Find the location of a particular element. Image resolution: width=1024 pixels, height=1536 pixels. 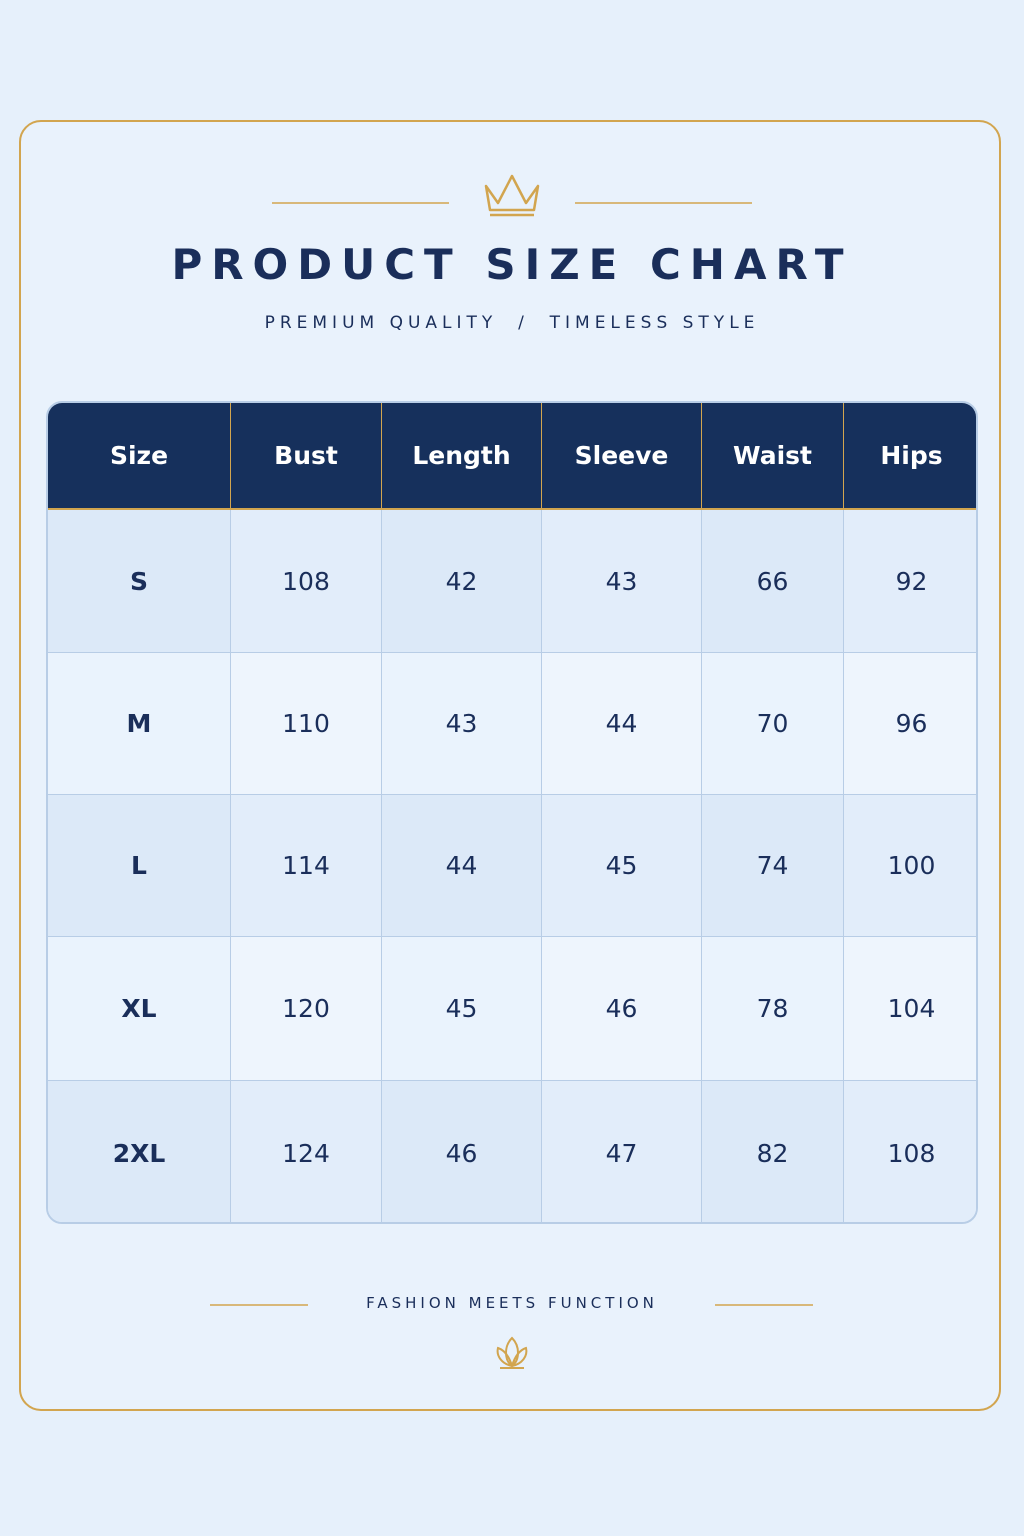

size-label: L is located at coordinates (139, 866).